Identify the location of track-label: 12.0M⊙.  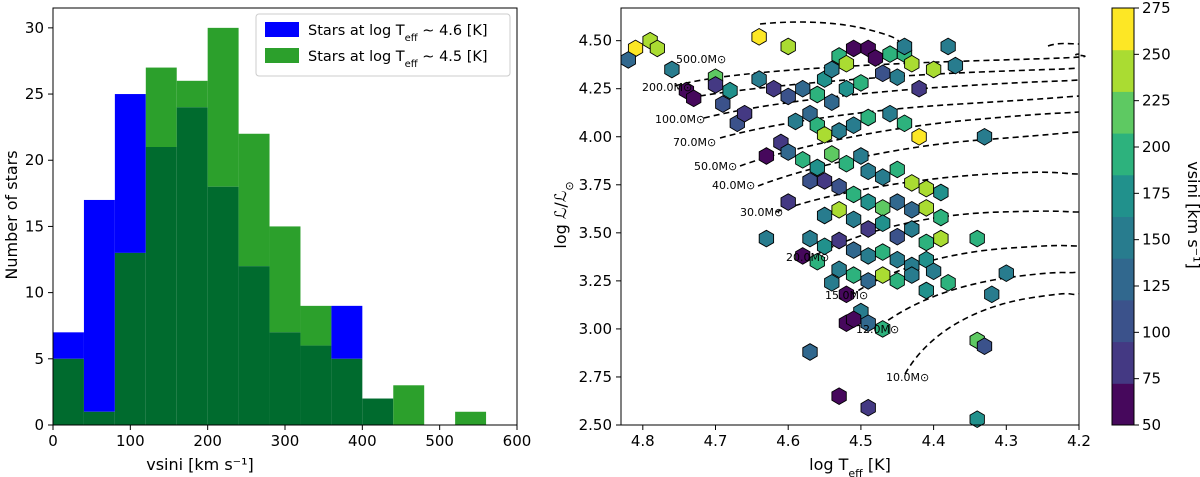
(877, 329).